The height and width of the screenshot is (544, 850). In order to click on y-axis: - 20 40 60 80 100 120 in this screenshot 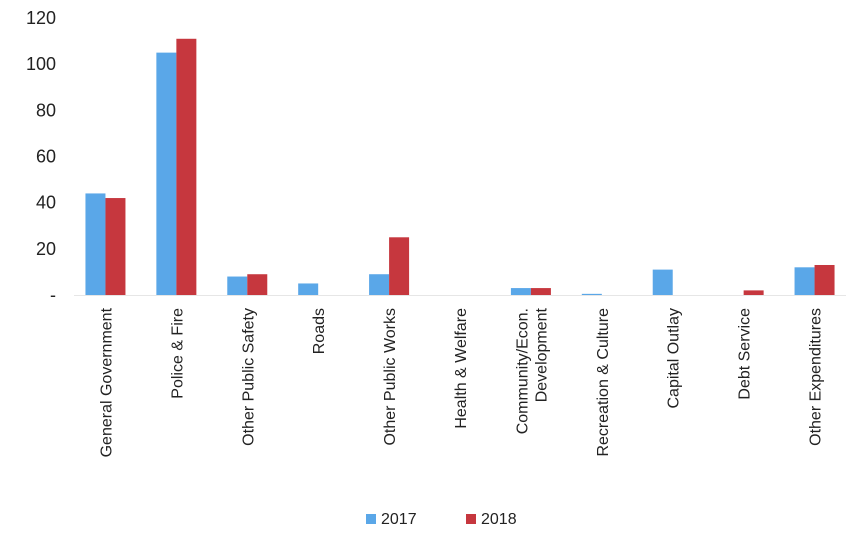, I will do `click(41, 156)`.